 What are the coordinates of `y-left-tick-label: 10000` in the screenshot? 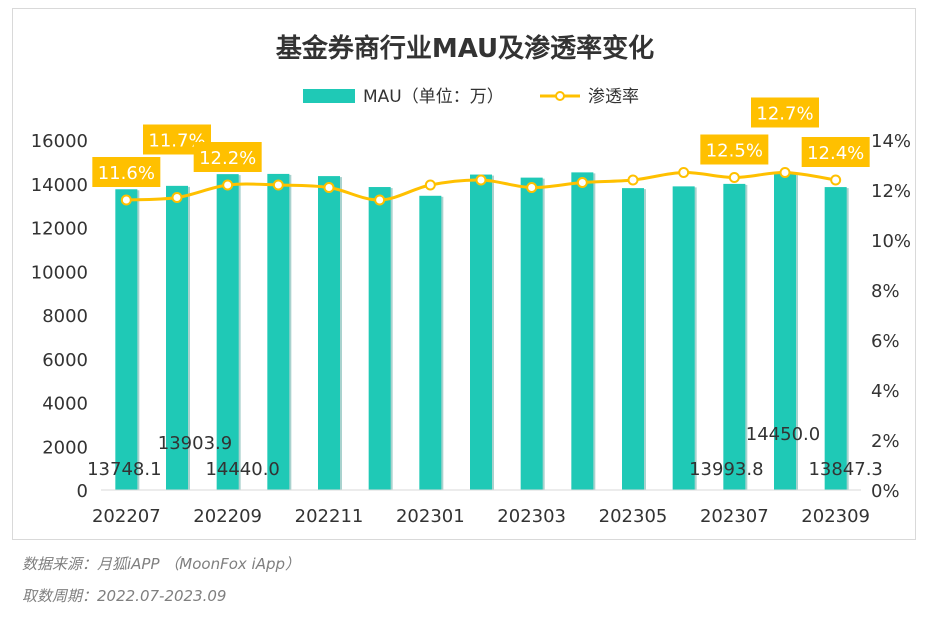 It's located at (59, 272).